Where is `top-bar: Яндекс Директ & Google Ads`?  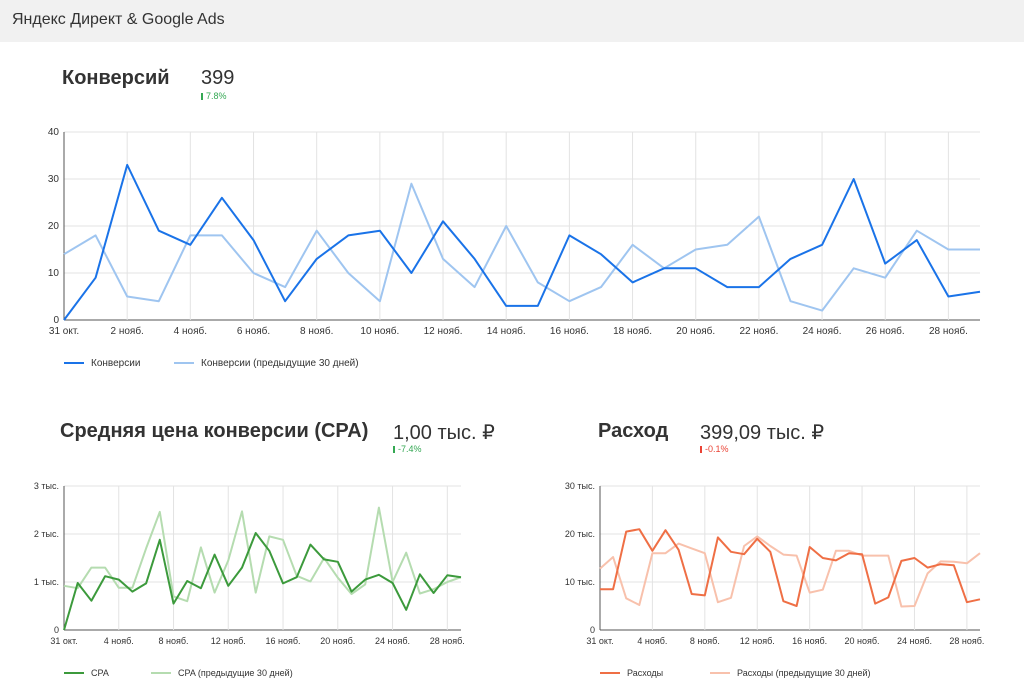 top-bar: Яндекс Директ & Google Ads is located at coordinates (512, 21).